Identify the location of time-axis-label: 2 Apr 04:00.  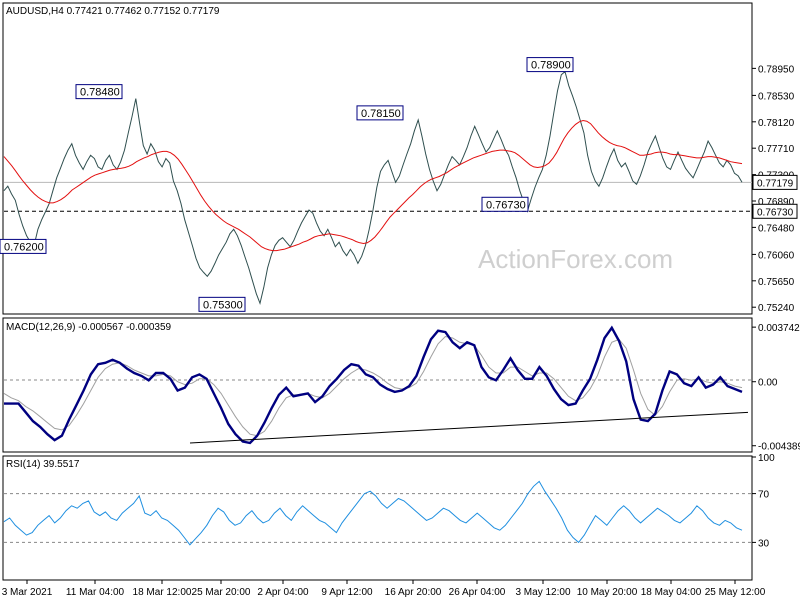
(283, 592).